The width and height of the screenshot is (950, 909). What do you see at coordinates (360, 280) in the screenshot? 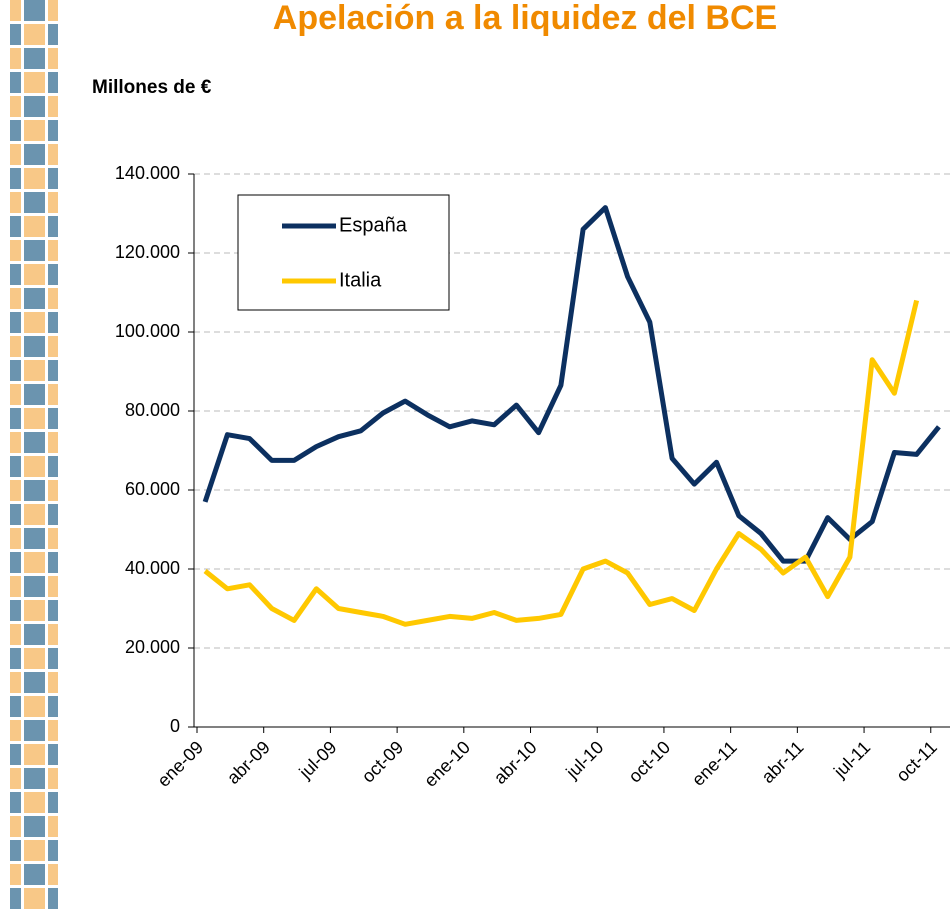
I see `legend-label: Italia` at bounding box center [360, 280].